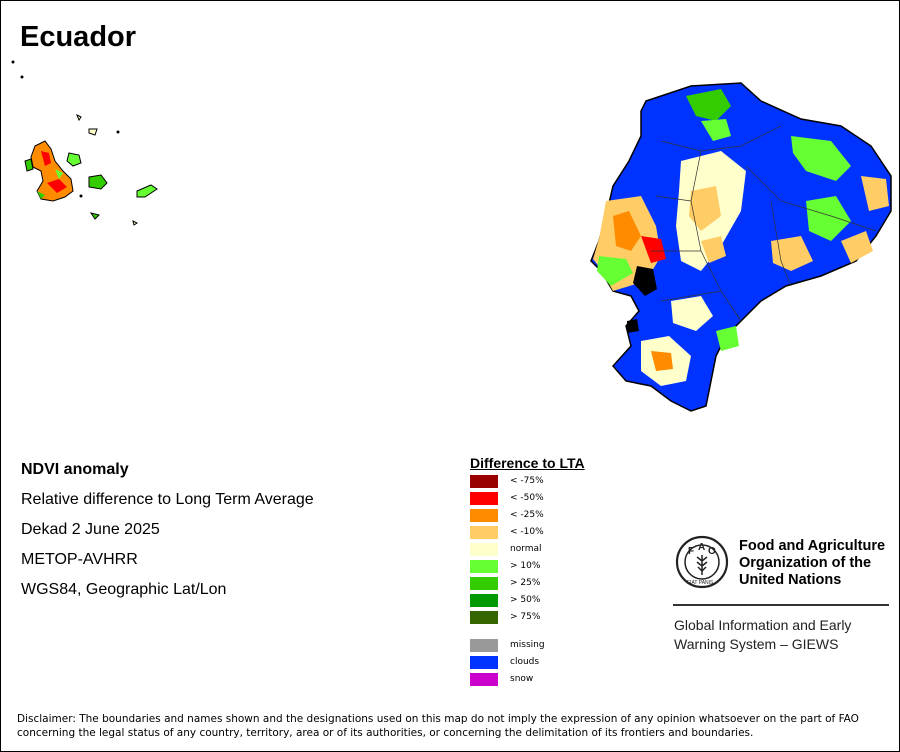 This screenshot has width=900, height=752. Describe the element at coordinates (525, 583) in the screenshot. I see `legend-label: > 25%` at that location.